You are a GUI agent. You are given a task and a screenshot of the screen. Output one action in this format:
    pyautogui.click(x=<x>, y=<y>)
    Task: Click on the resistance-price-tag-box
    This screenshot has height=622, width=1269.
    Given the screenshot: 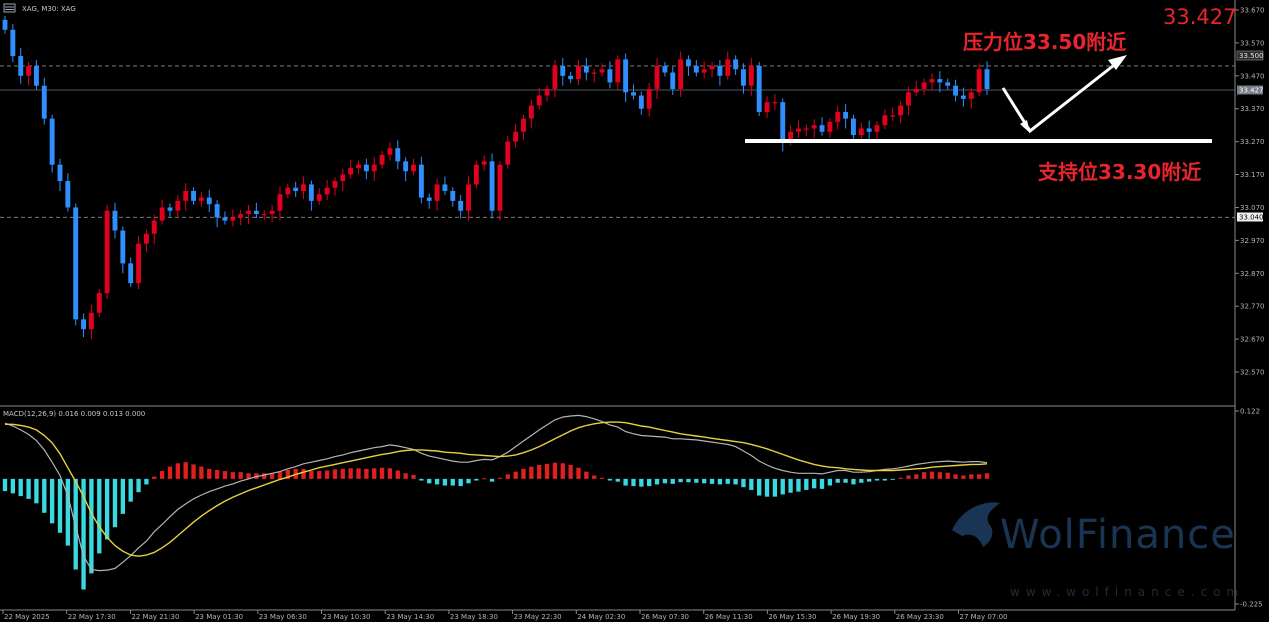 What is the action you would take?
    pyautogui.click(x=1250, y=55)
    